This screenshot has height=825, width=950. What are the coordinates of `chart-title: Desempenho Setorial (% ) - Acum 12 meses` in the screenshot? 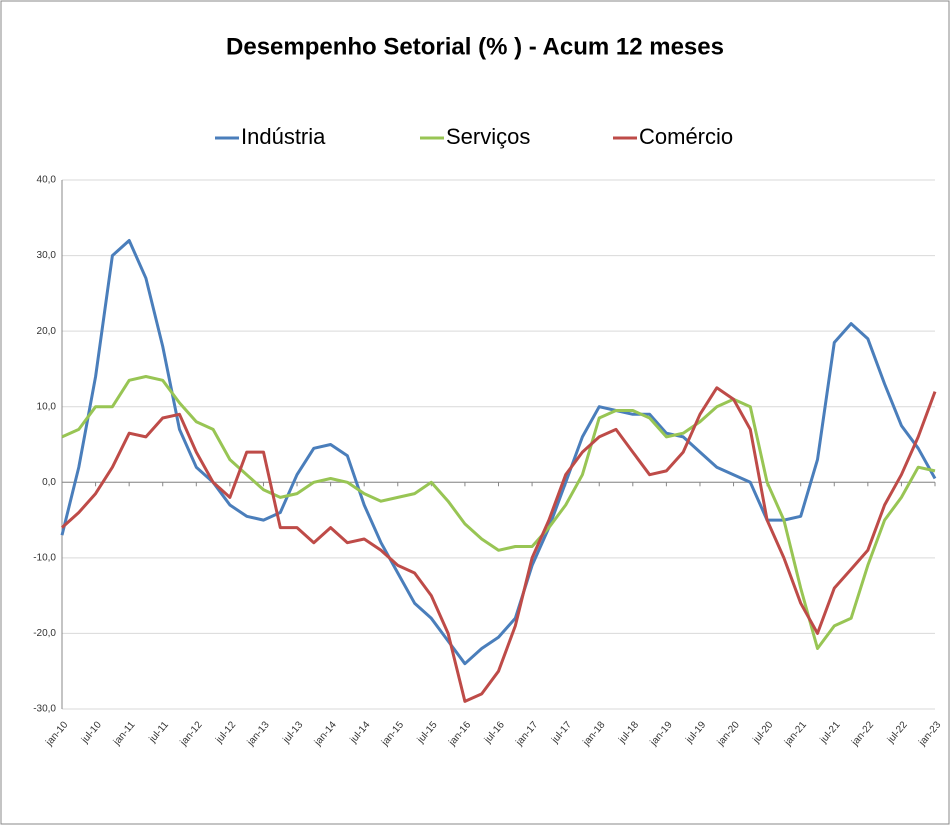 It's located at (475, 46).